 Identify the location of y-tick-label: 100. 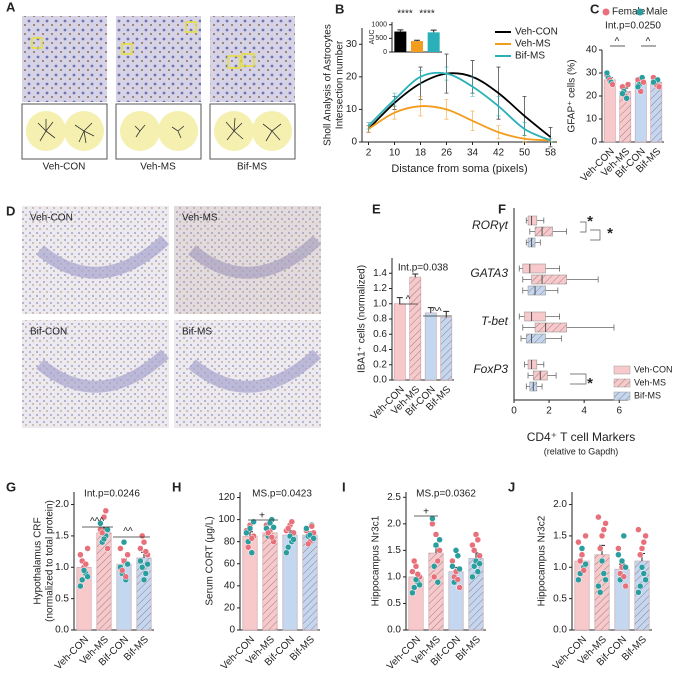
(226, 519).